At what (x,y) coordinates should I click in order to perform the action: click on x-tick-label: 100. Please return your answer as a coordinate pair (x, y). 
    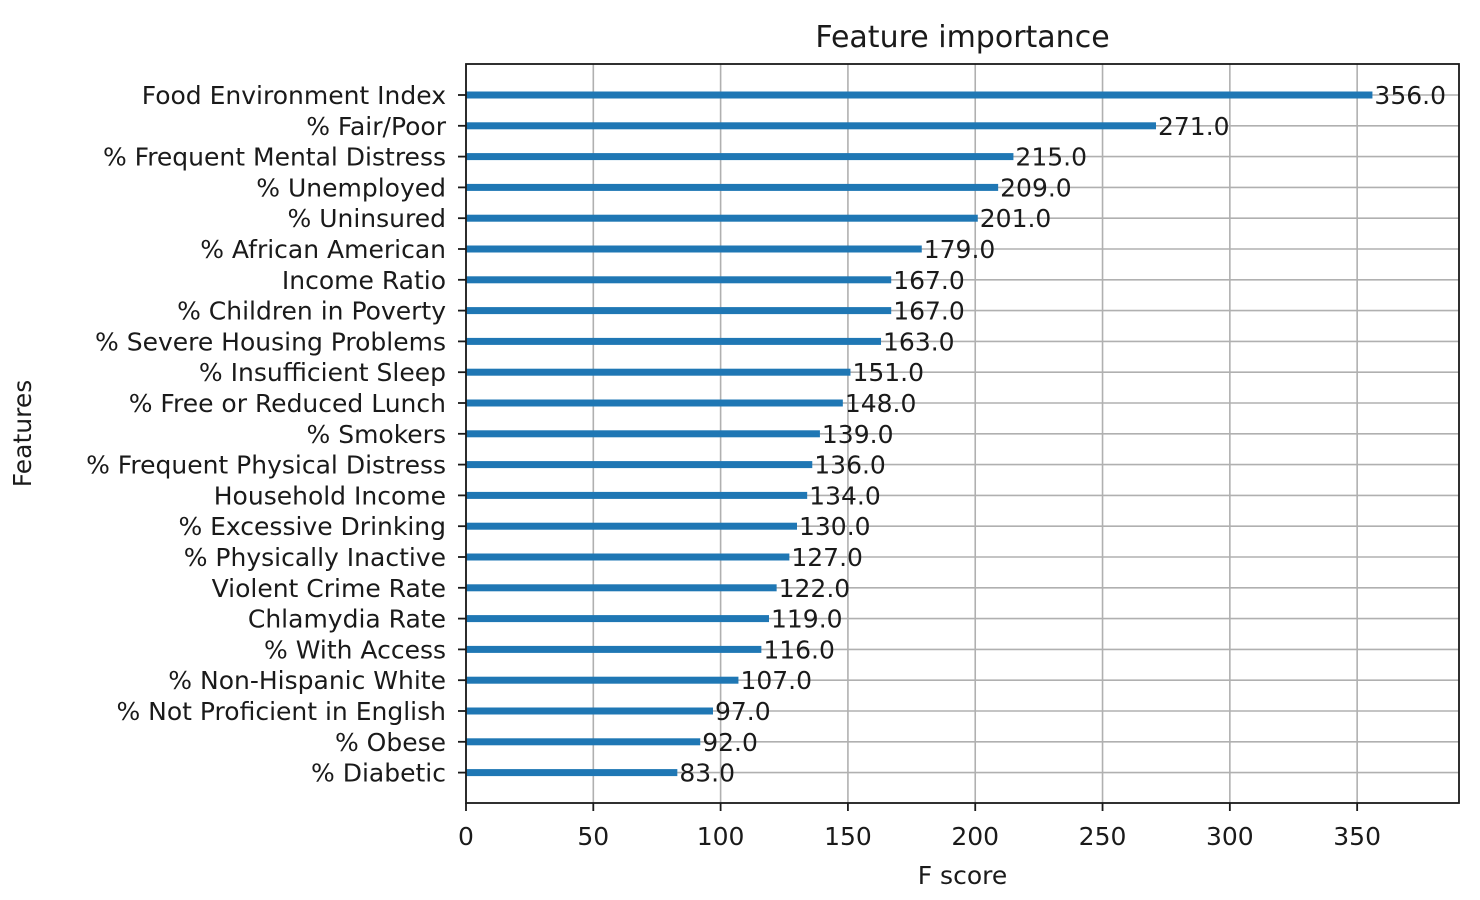
    Looking at the image, I should click on (721, 836).